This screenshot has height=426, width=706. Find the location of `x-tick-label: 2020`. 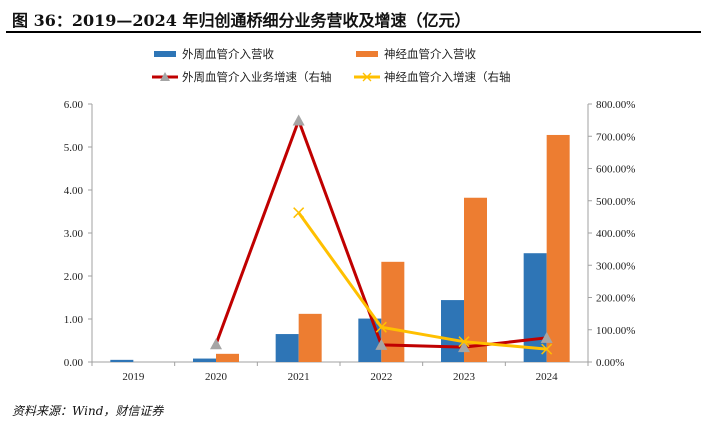

x-tick-label: 2020 is located at coordinates (216, 377).